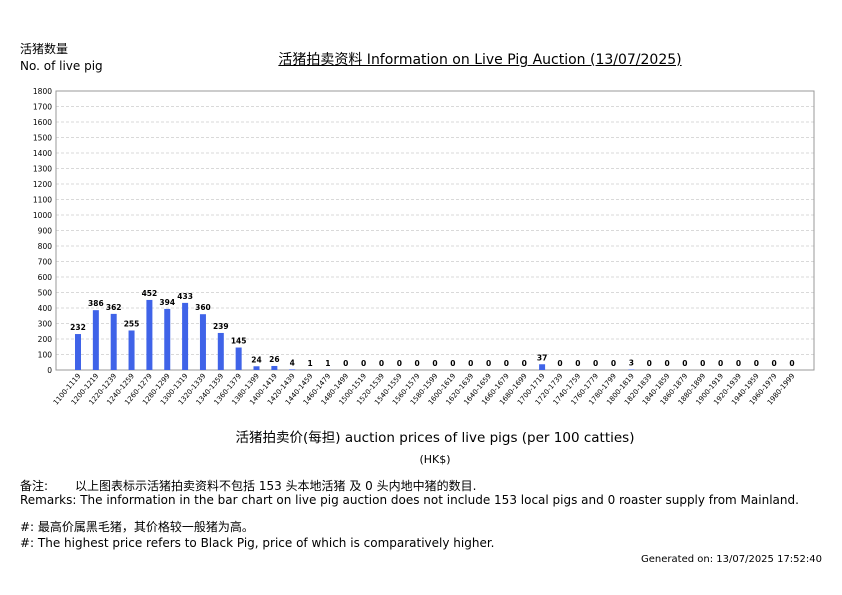 This screenshot has width=842, height=595. Describe the element at coordinates (542, 357) in the screenshot. I see `bar-value-label: 37` at that location.